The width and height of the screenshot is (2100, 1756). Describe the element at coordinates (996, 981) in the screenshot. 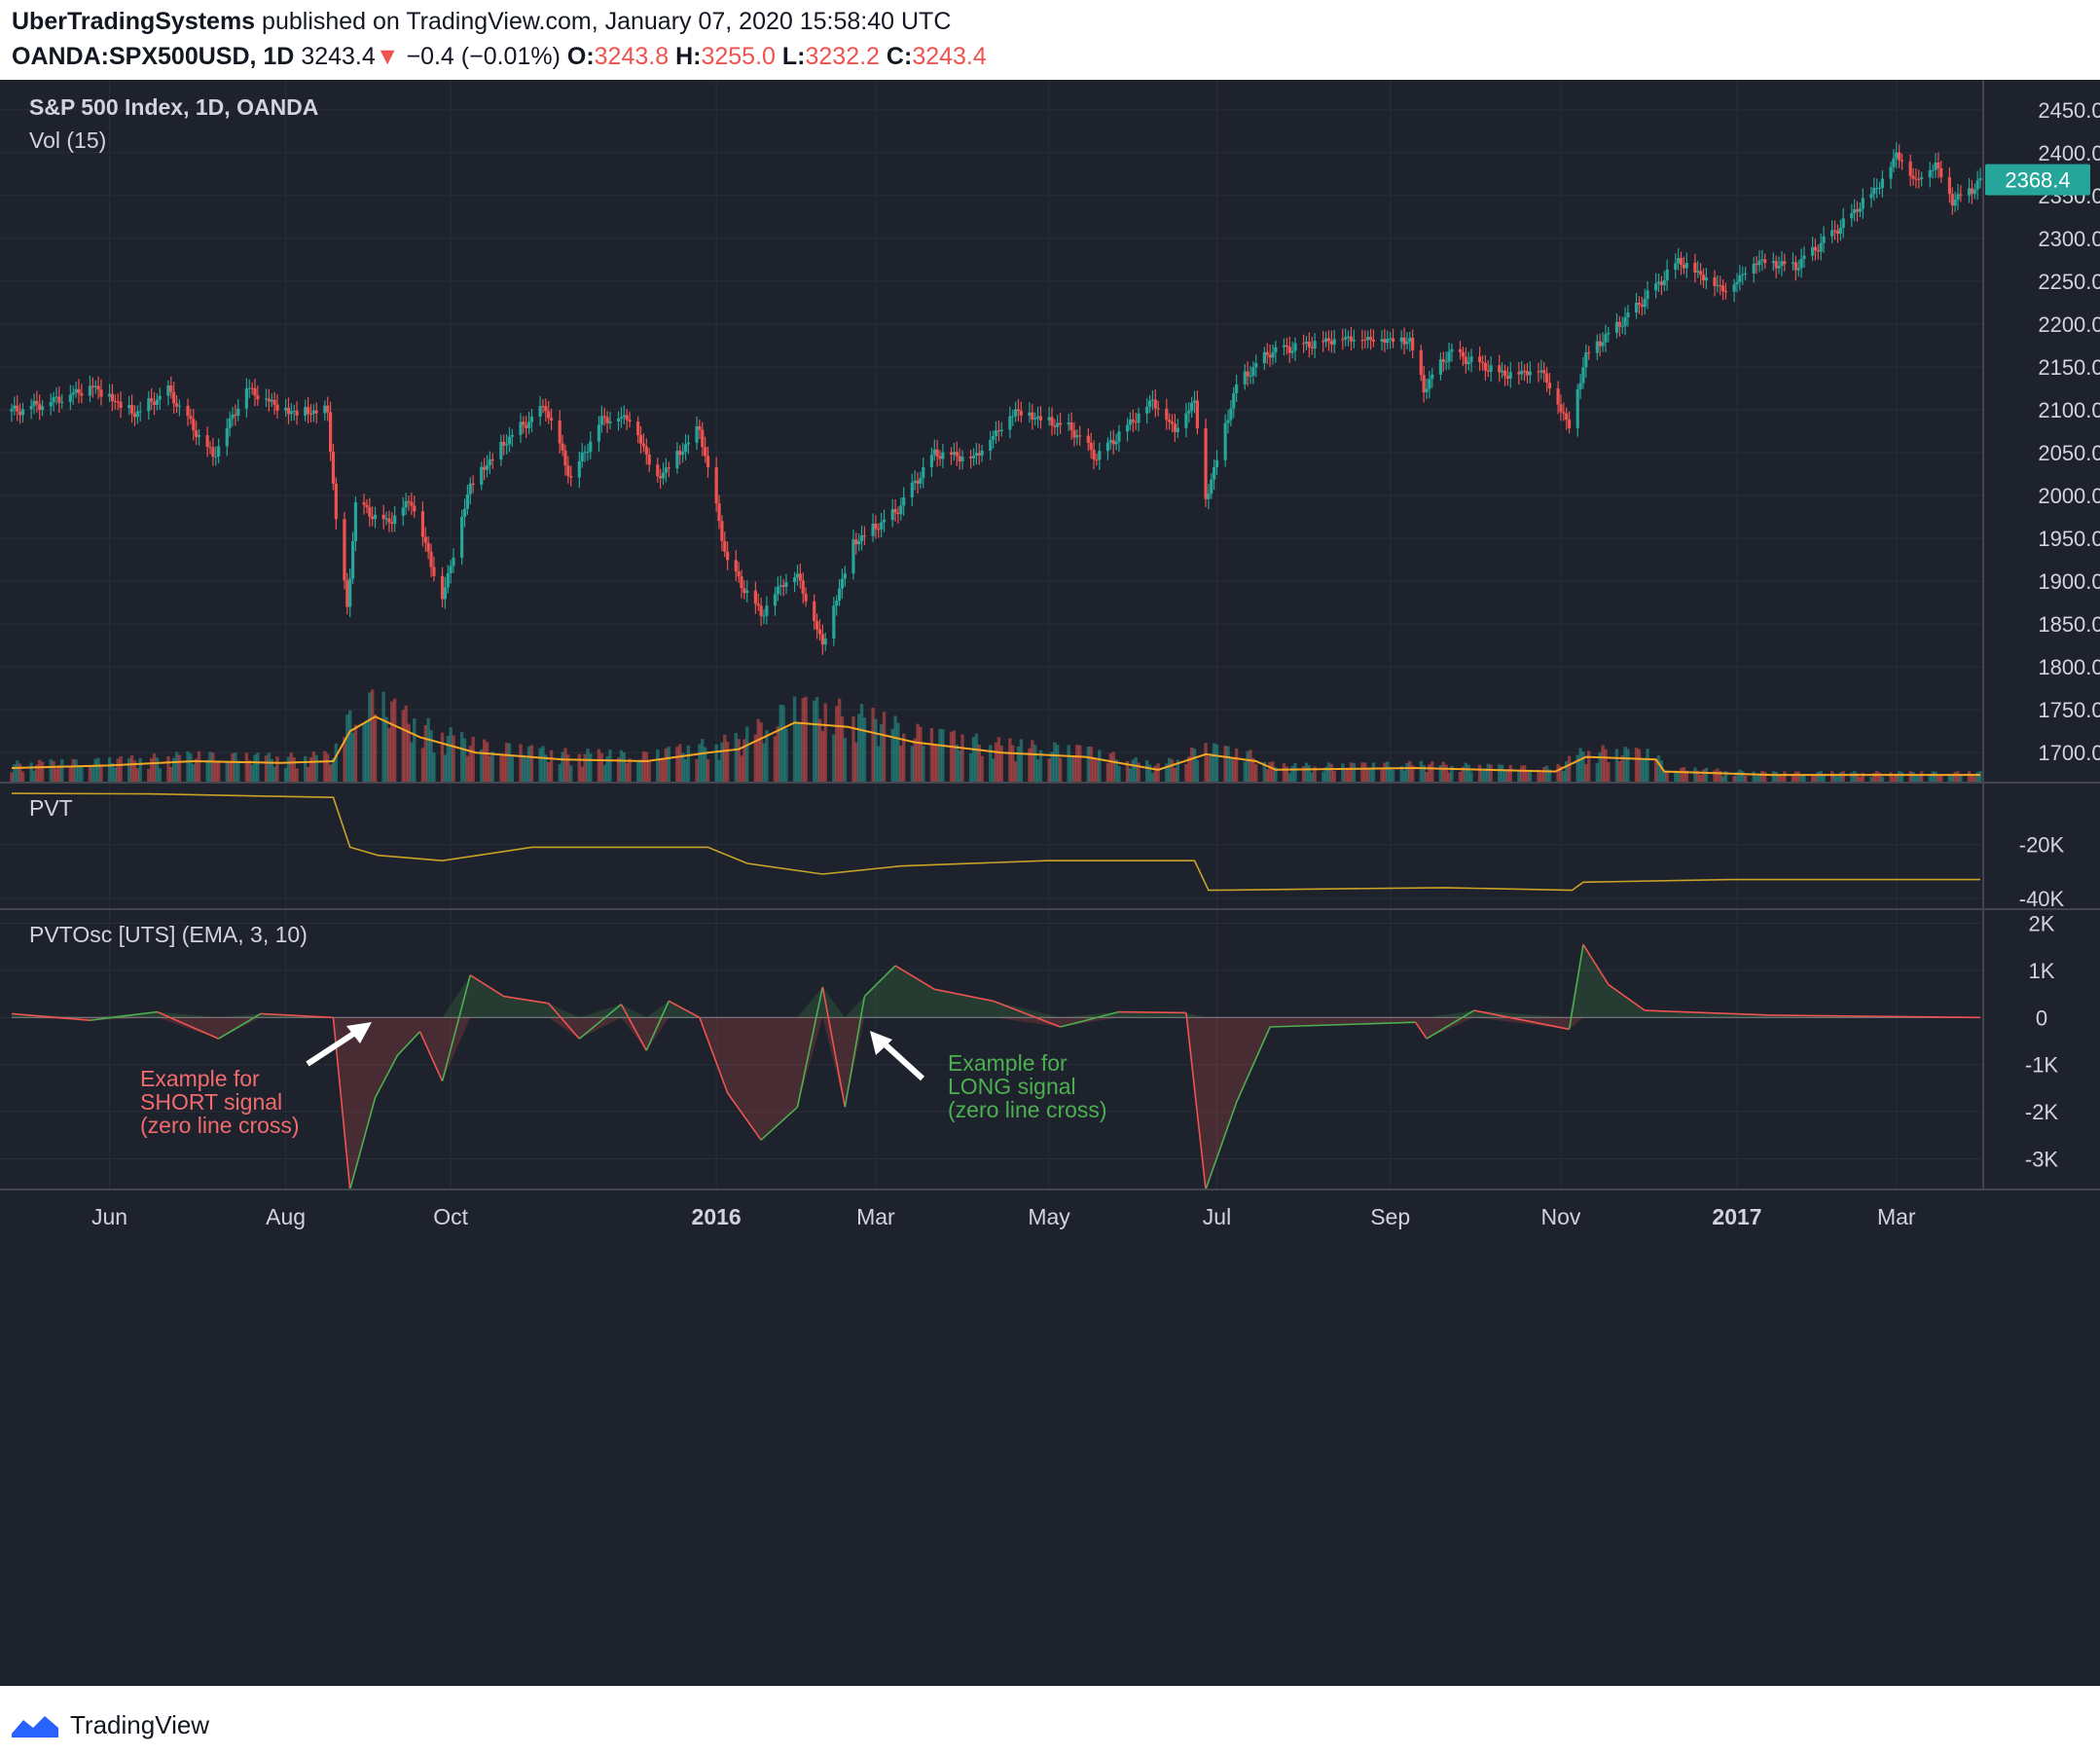

I see `osc-positive-fill` at that location.